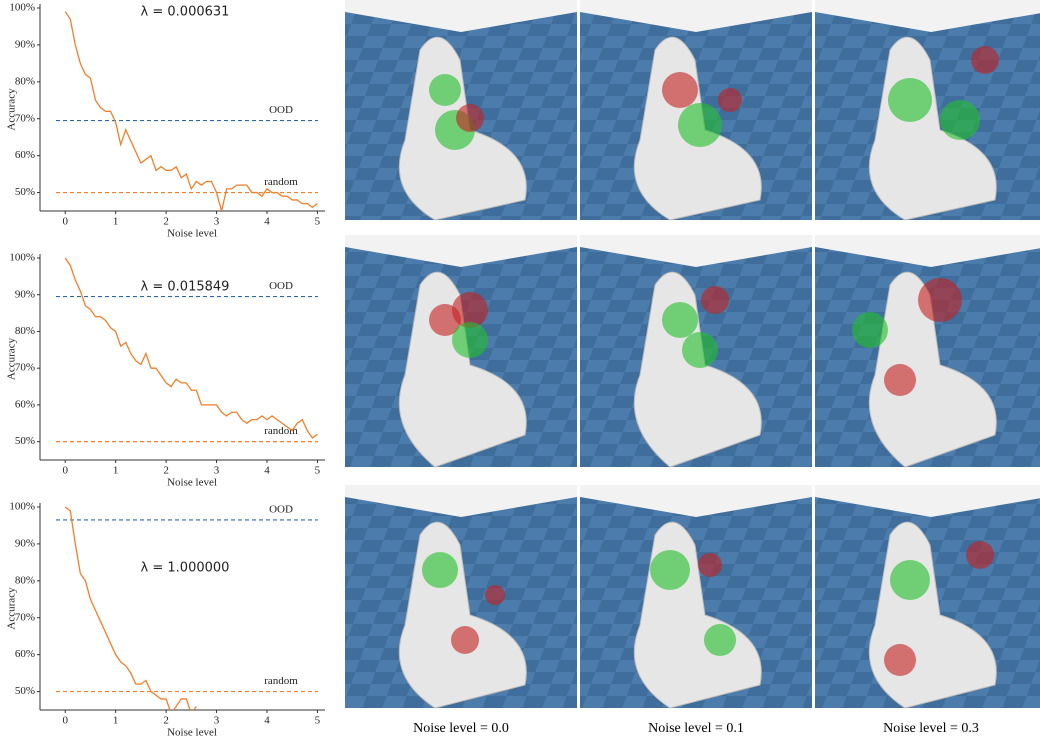 The width and height of the screenshot is (1040, 742). Describe the element at coordinates (461, 728) in the screenshot. I see `caption: Noise level = 0.0` at that location.